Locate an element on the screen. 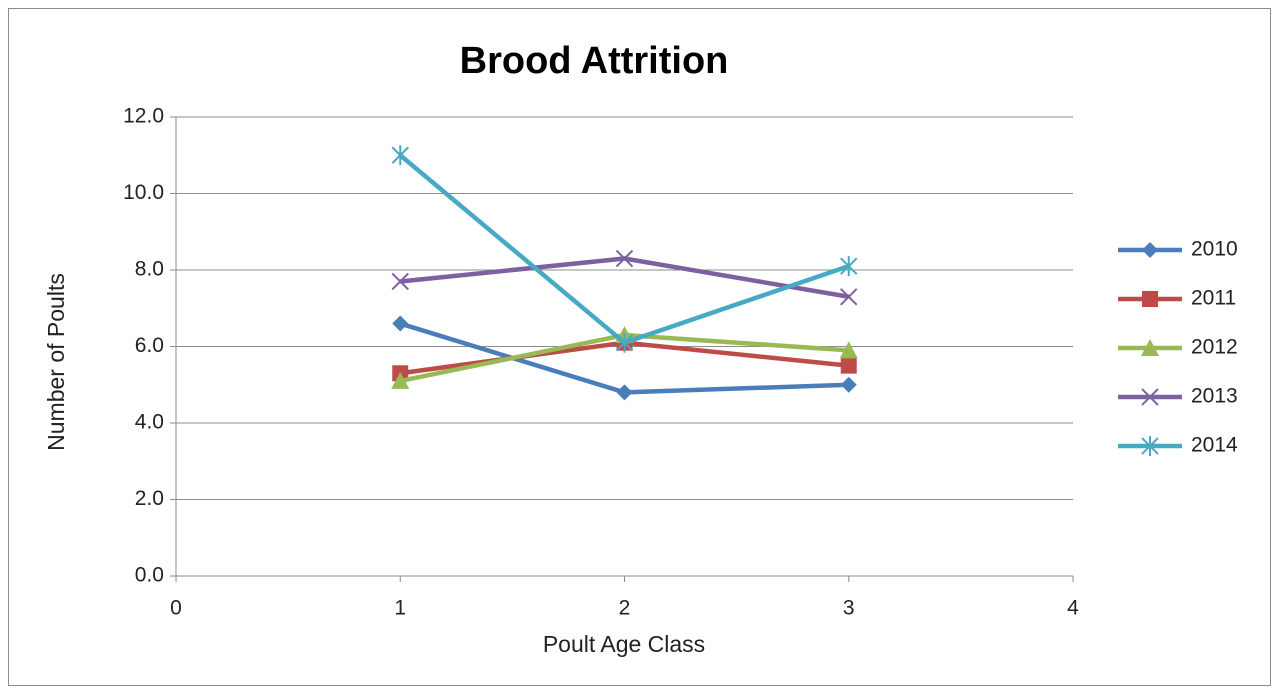 The image size is (1273, 694). y-tick-label: 6.0 is located at coordinates (149, 345).